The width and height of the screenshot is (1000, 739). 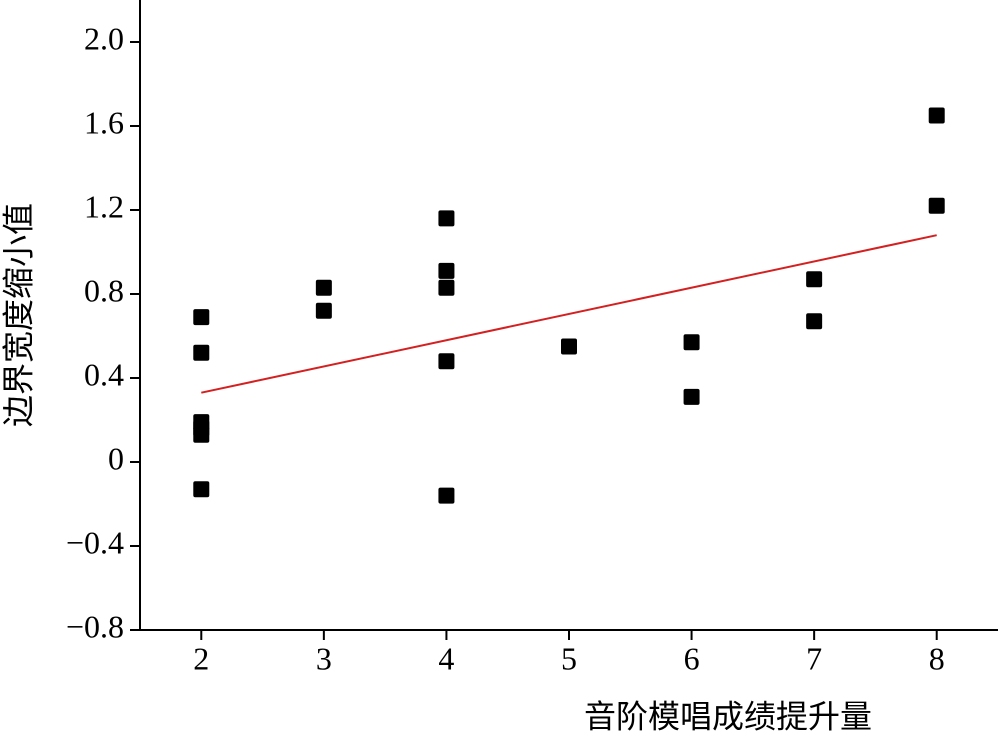 I want to click on x-tick-label: 2, so click(x=201, y=658).